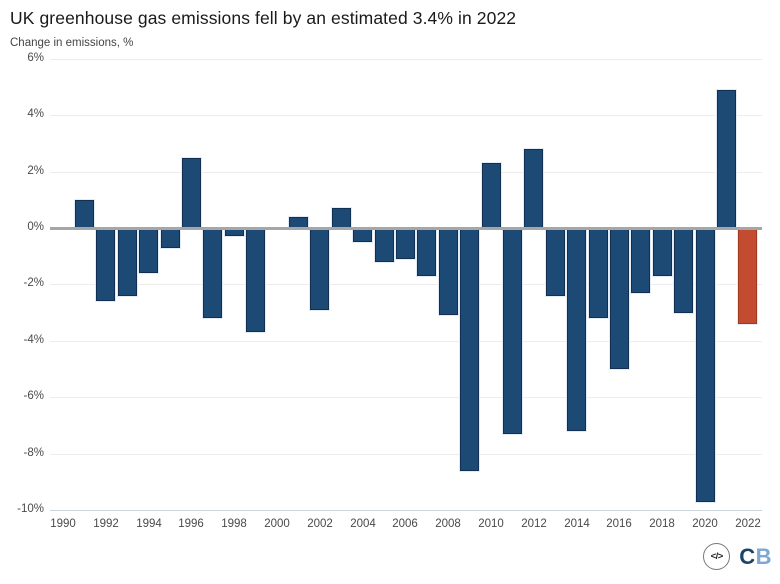  Describe the element at coordinates (33, 396) in the screenshot. I see `y-tick--6: -6%` at that location.